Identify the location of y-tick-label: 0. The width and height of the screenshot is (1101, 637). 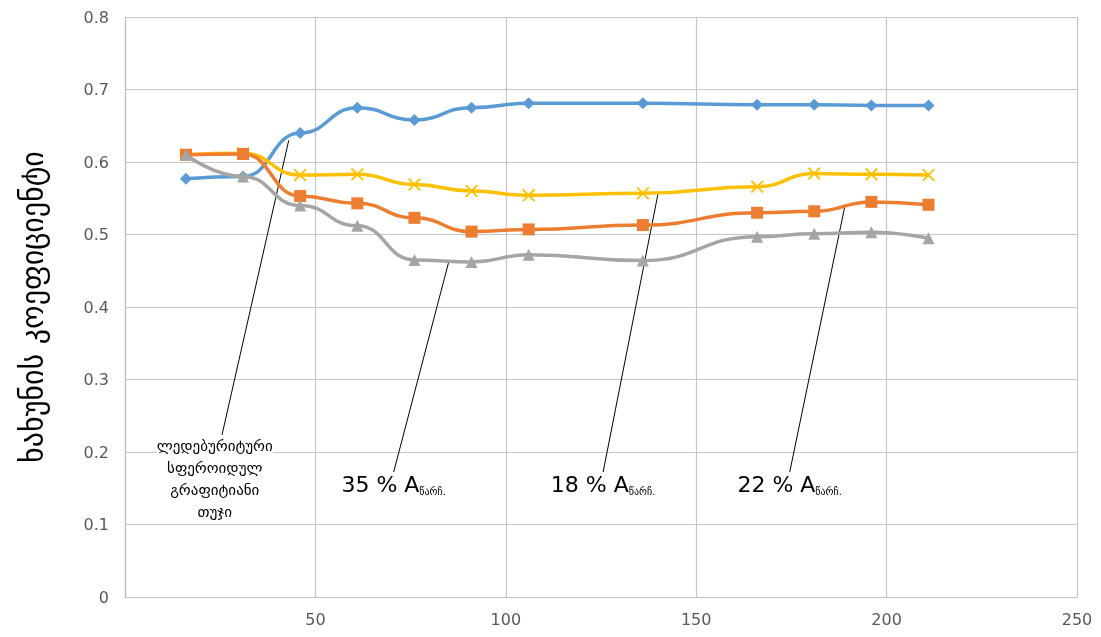
(103, 597).